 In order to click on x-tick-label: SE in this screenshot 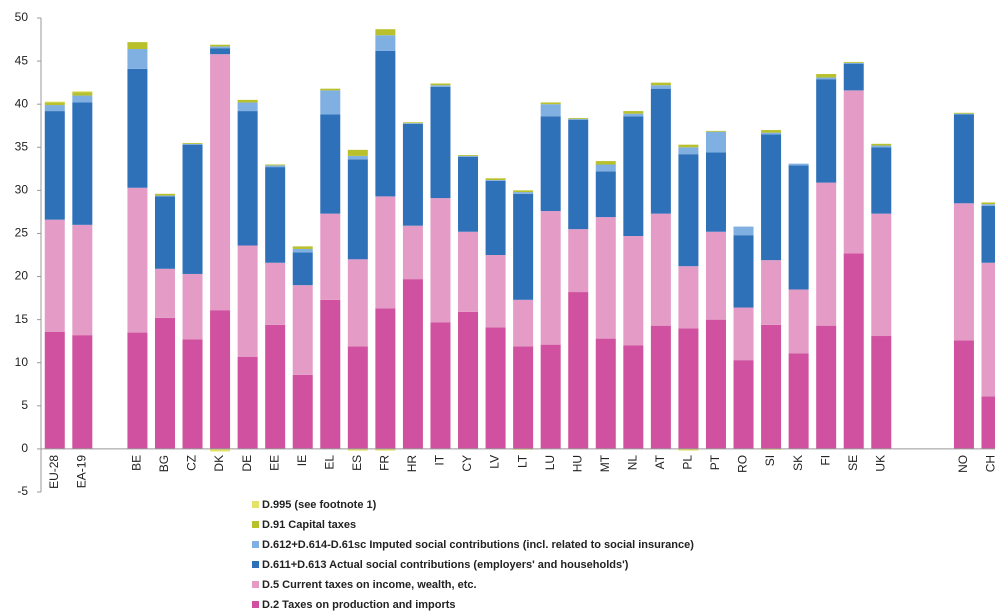, I will do `click(853, 463)`.